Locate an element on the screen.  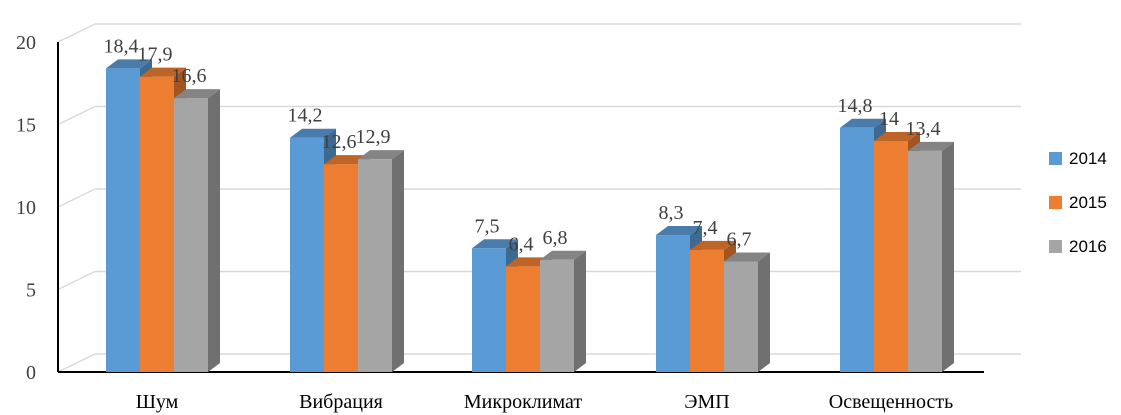
data-label: 7,5 is located at coordinates (487, 226).